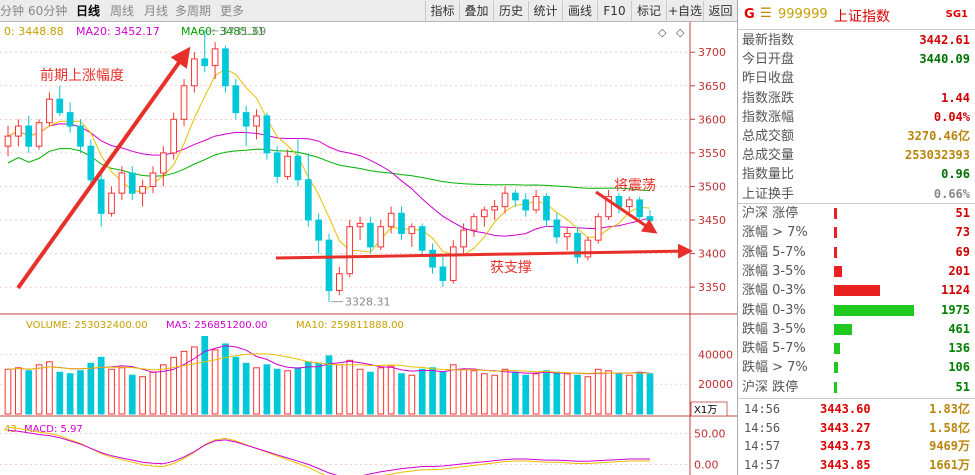 Image resolution: width=975 pixels, height=475 pixels. Describe the element at coordinates (648, 11) in the screenshot. I see `toolbar-button: 标记` at that location.